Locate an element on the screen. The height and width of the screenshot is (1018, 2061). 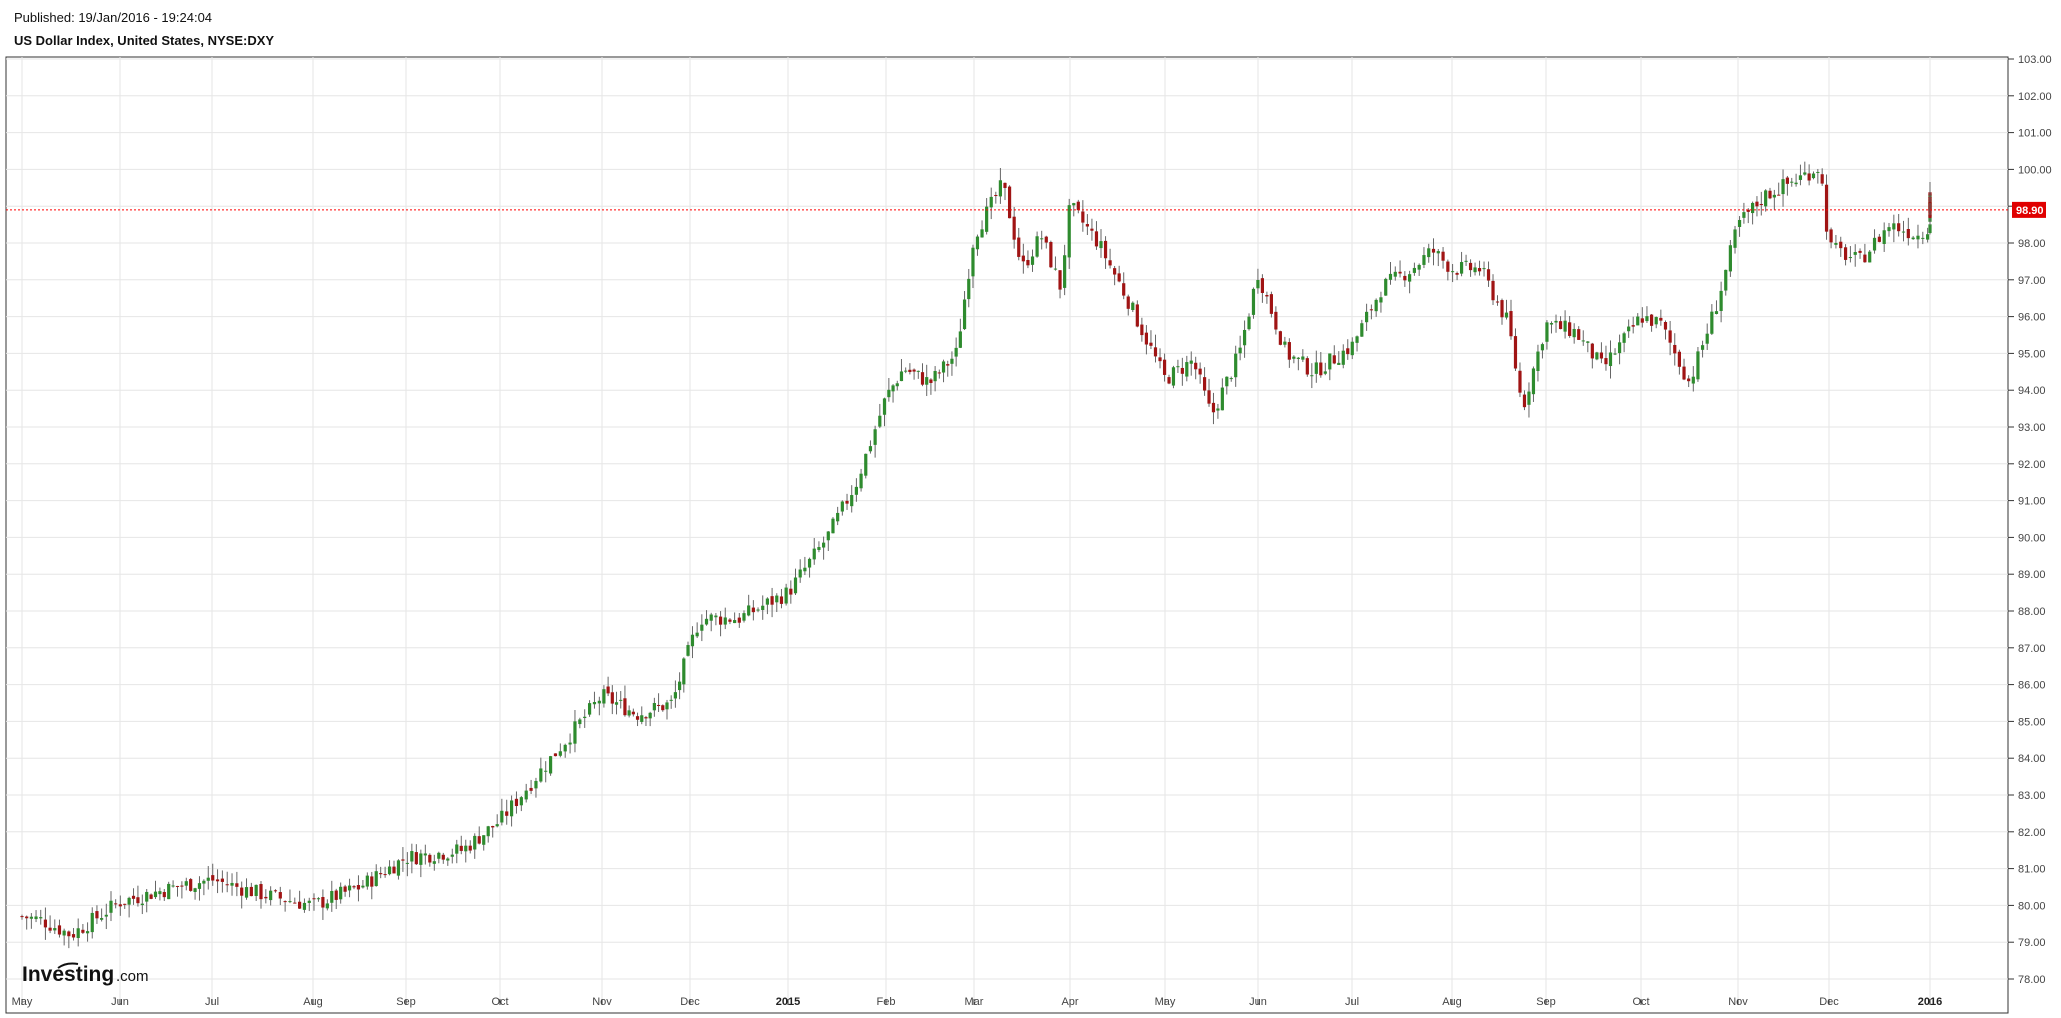
x-tick-label: Jun is located at coordinates (120, 1002).